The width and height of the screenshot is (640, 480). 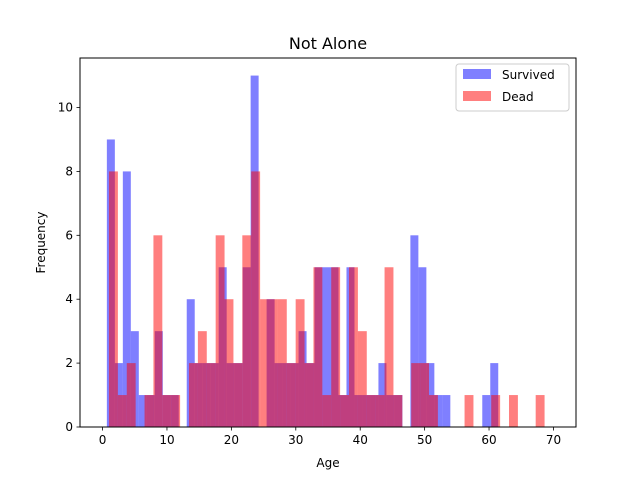 What do you see at coordinates (69, 363) in the screenshot?
I see `y-tick-label: 2` at bounding box center [69, 363].